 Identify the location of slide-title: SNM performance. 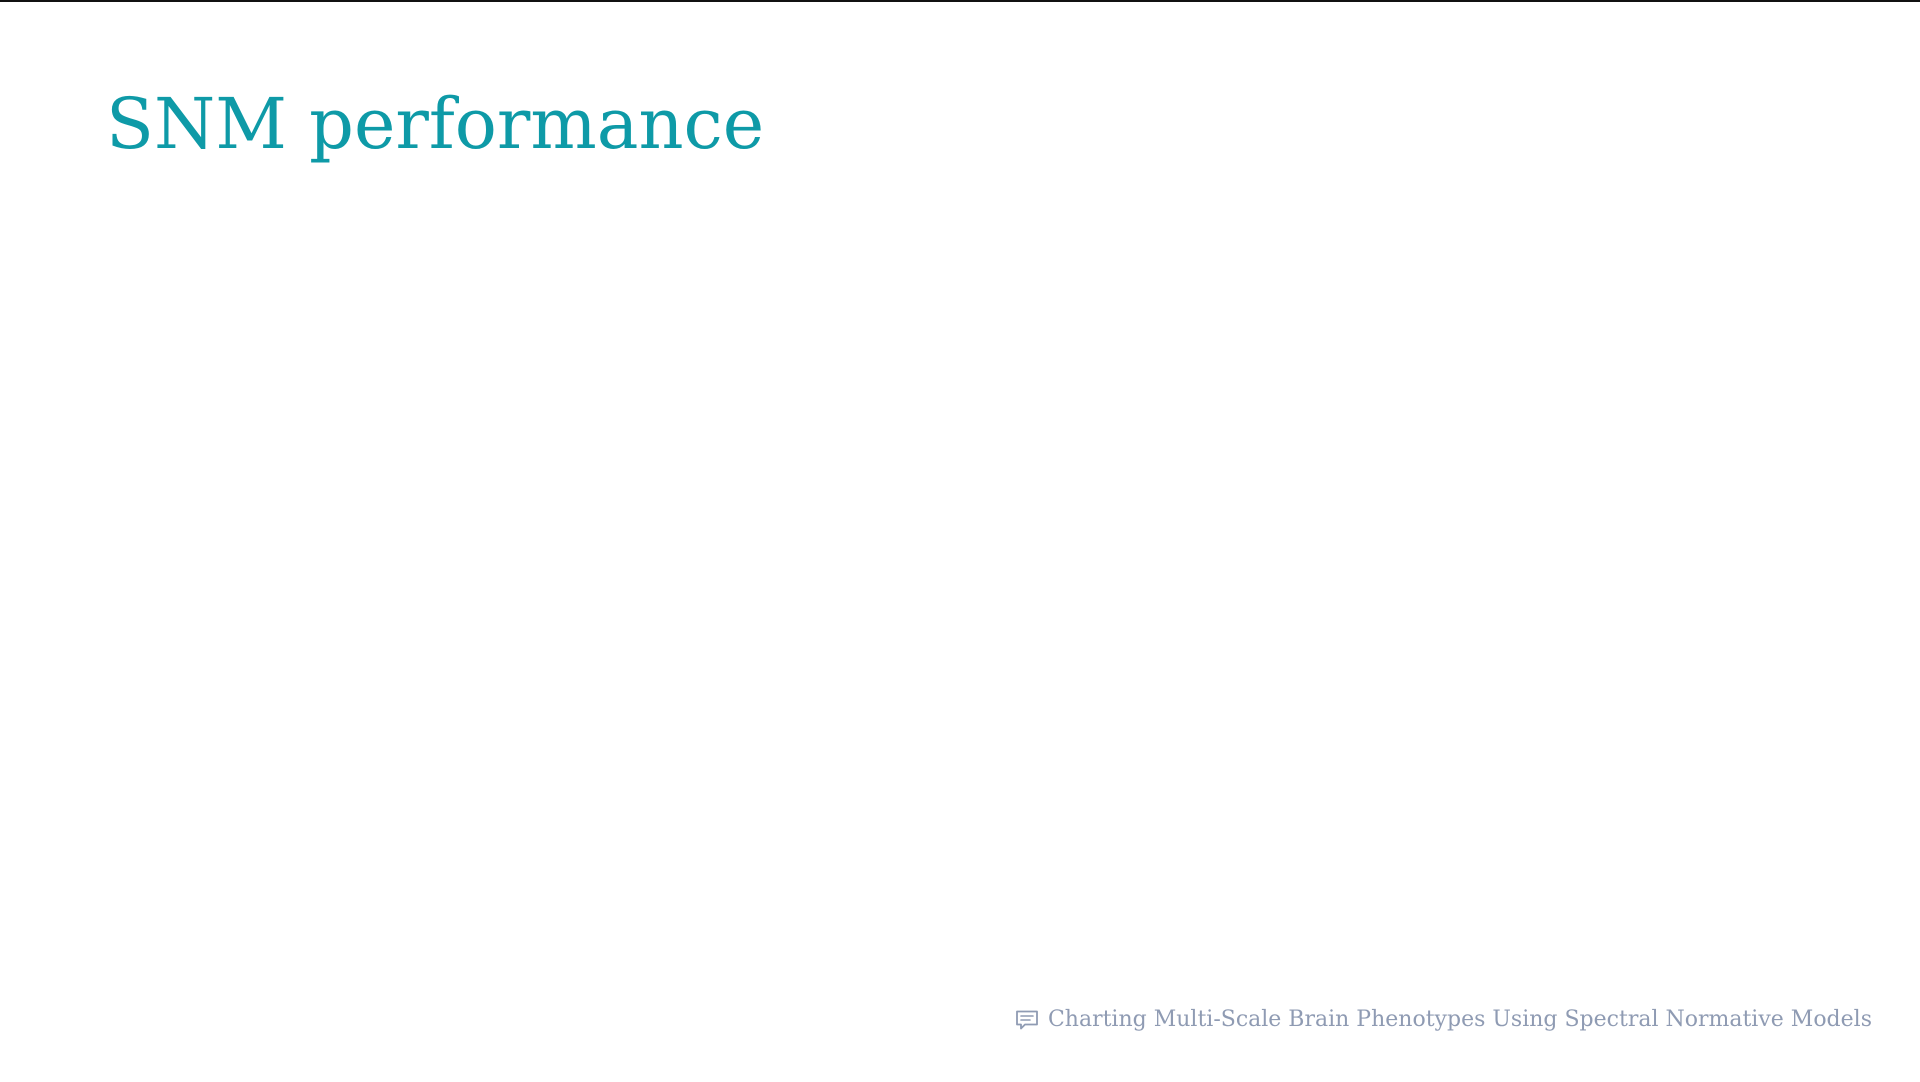
(435, 124).